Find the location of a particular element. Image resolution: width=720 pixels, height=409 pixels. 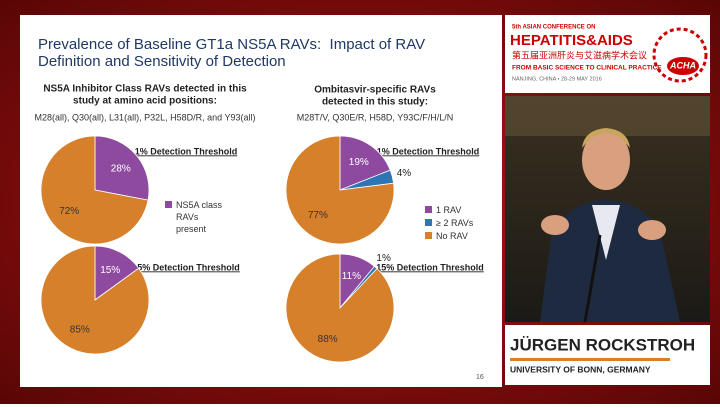

conference-edition: 5th ASIAN CONFERENCE ON is located at coordinates (553, 28).